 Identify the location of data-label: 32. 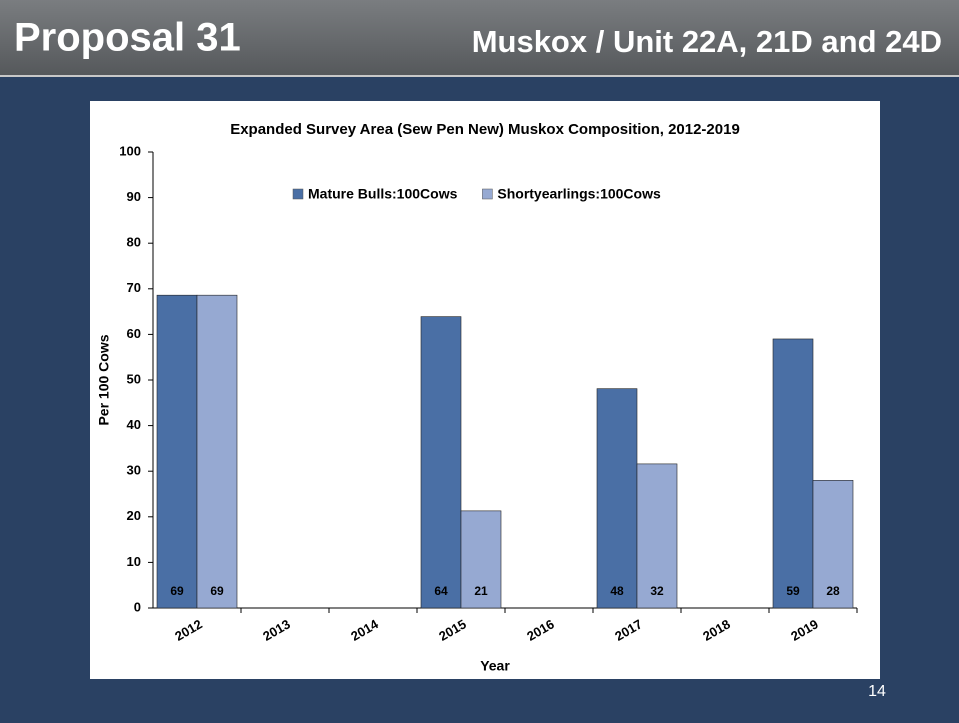
(657, 591).